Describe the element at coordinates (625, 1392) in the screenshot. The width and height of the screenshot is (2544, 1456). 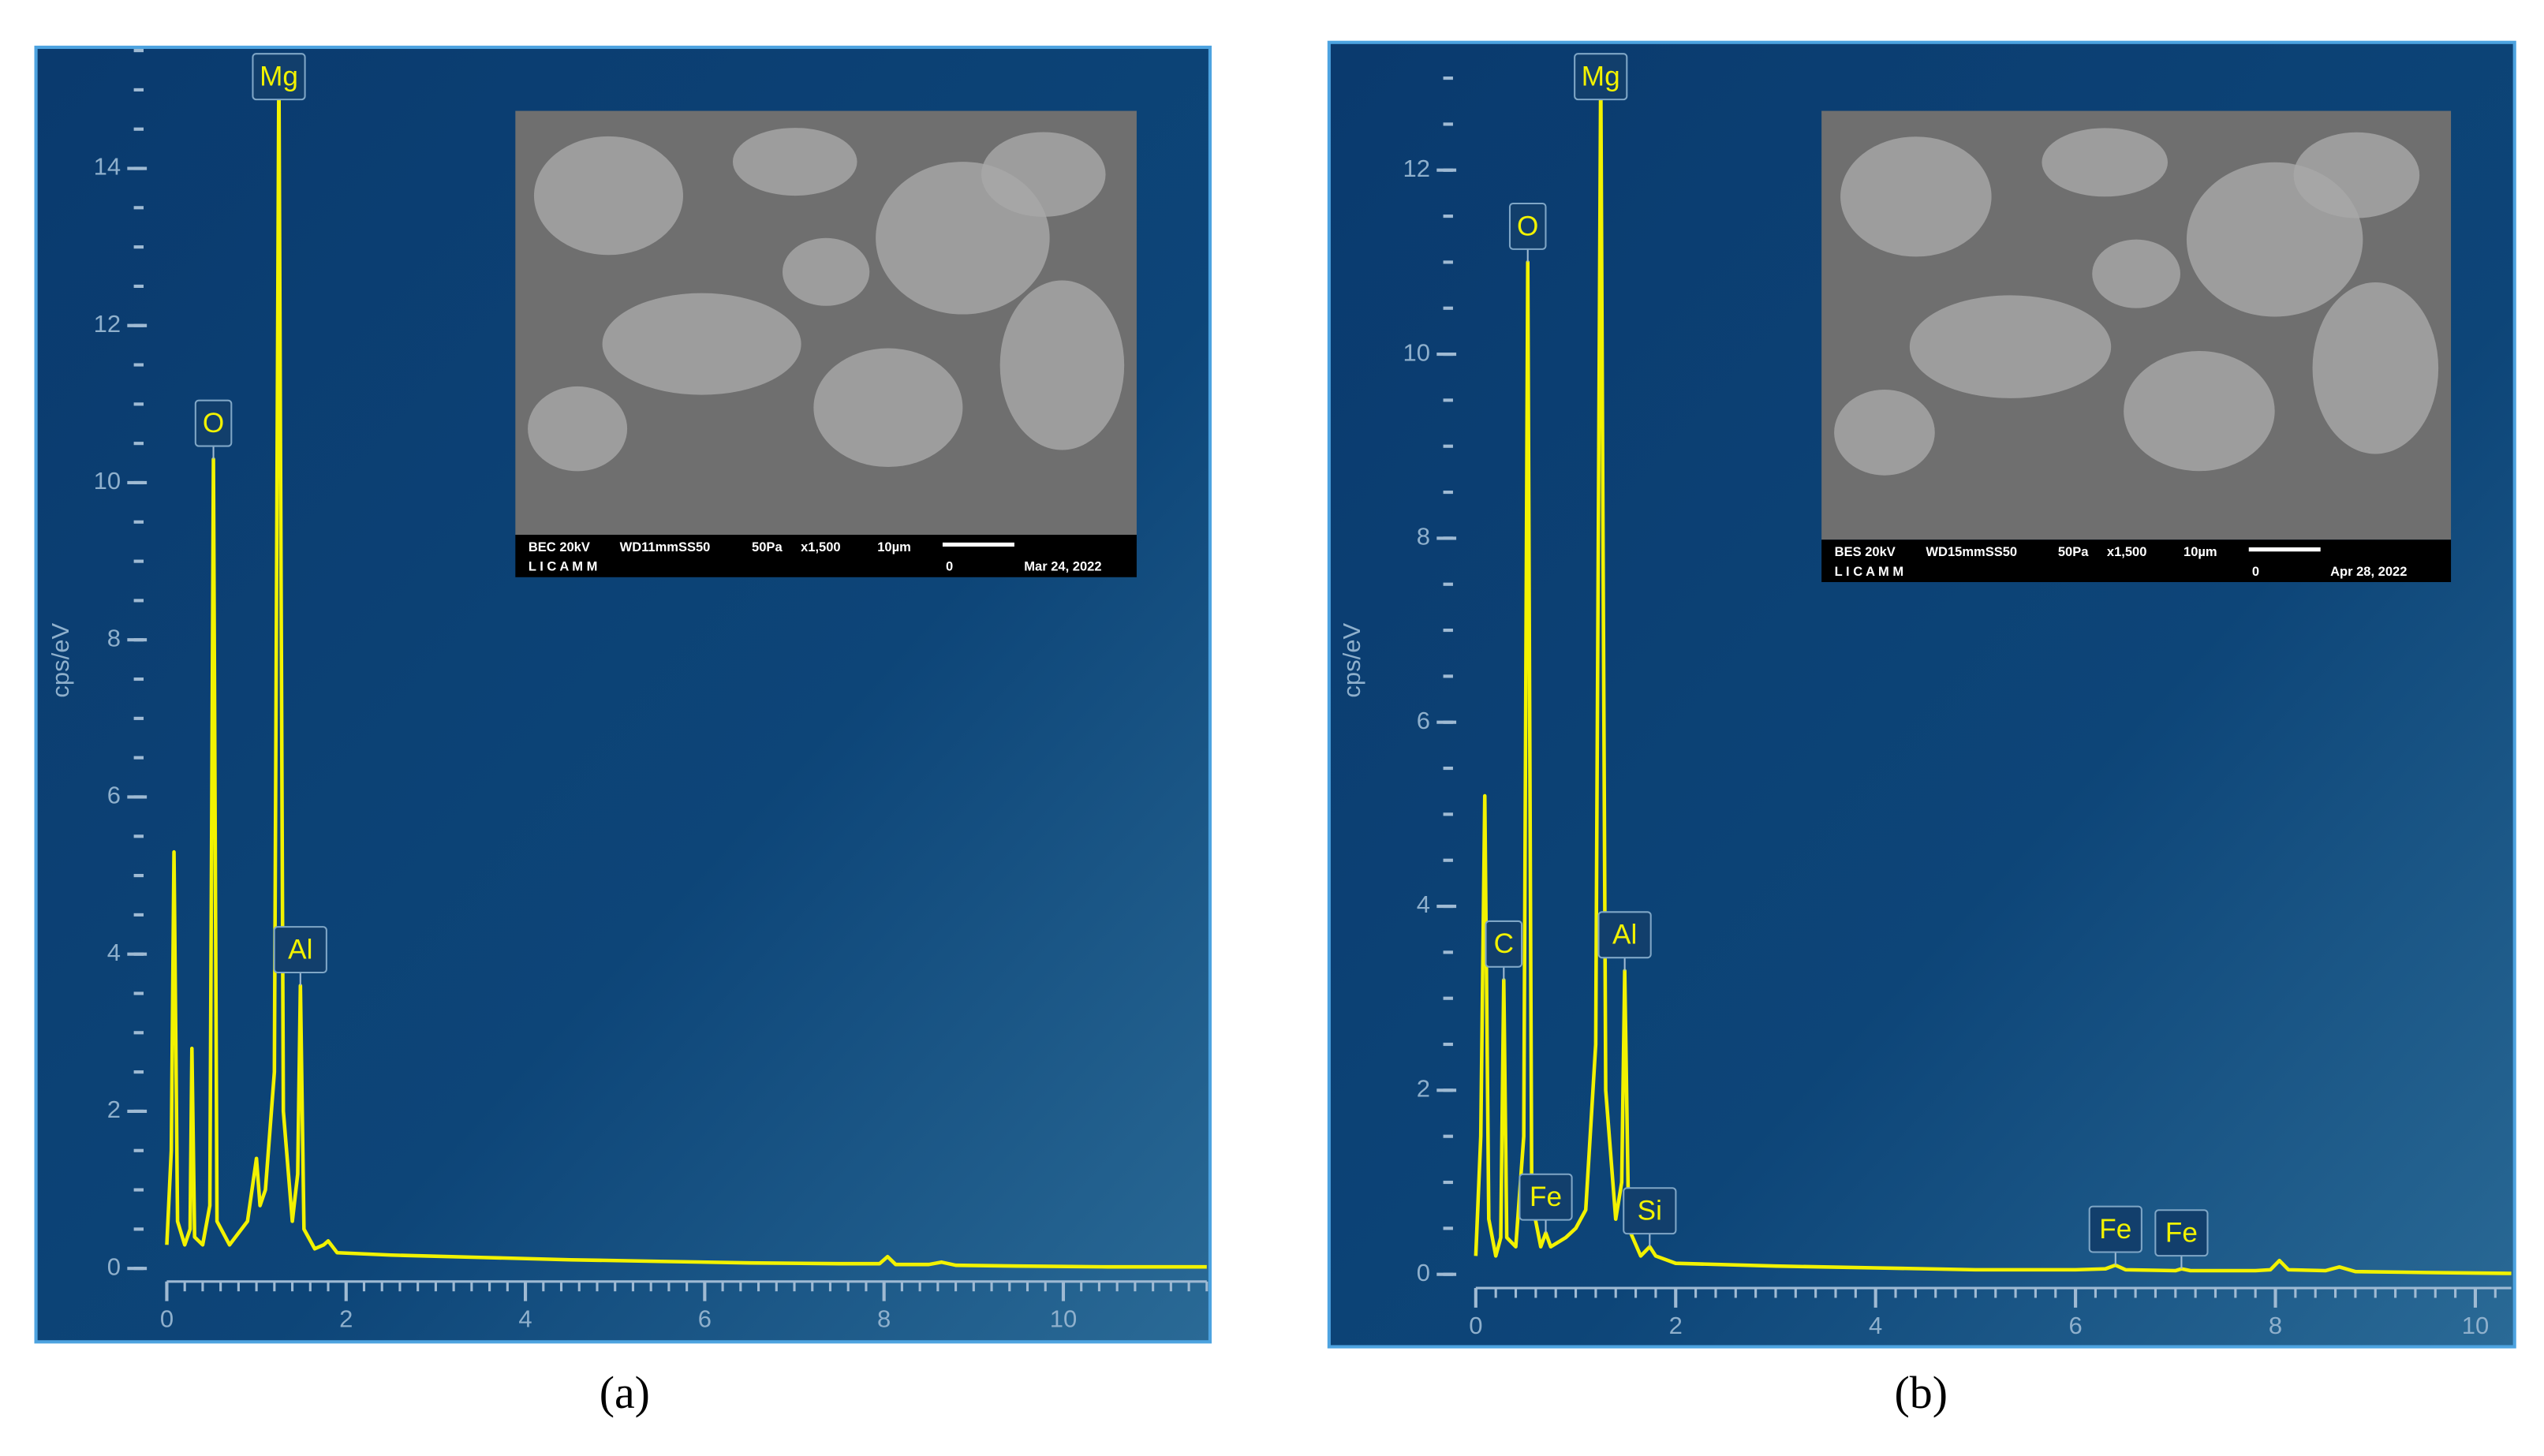
I see `panel-caption: (a)` at that location.